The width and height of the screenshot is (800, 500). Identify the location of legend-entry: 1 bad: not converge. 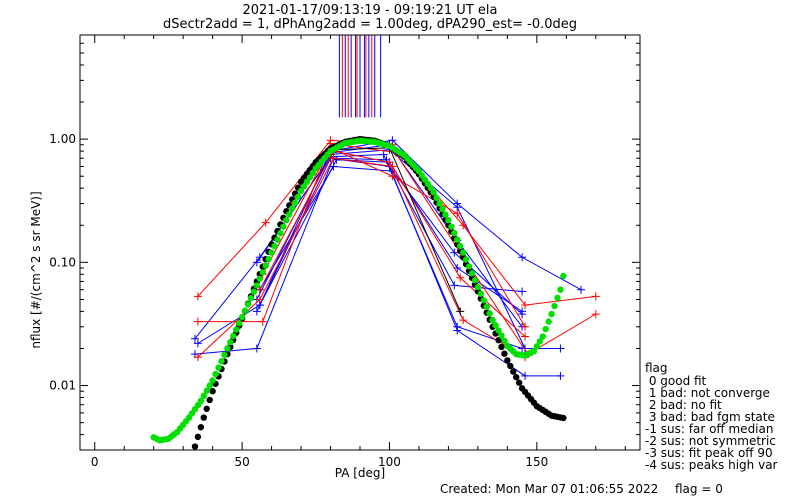
(707, 393).